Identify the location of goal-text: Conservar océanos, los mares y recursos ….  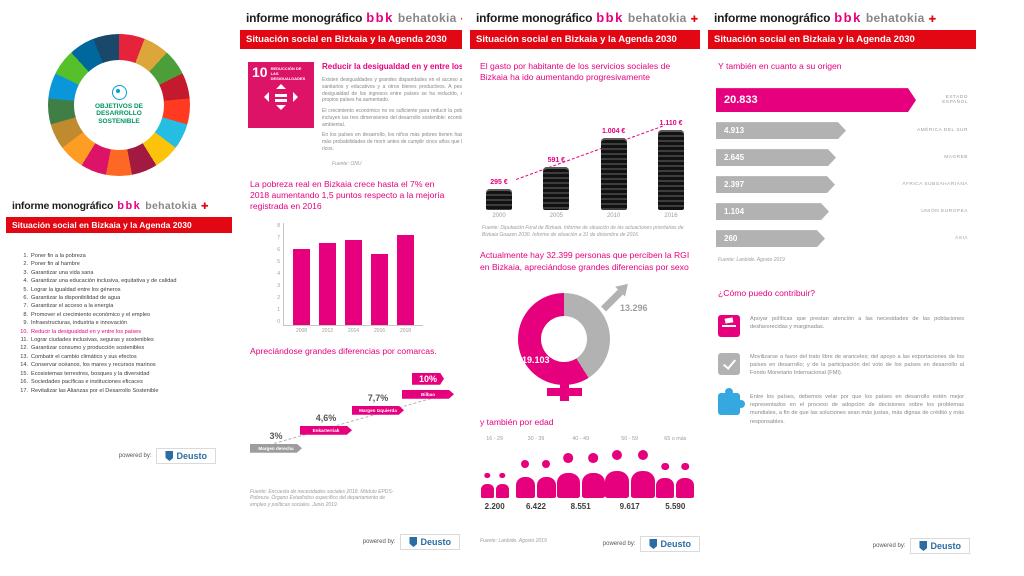
(93, 365).